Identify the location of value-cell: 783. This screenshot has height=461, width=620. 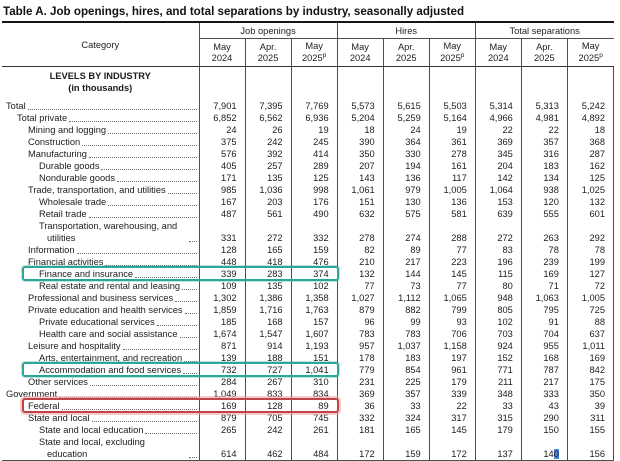
(406, 334).